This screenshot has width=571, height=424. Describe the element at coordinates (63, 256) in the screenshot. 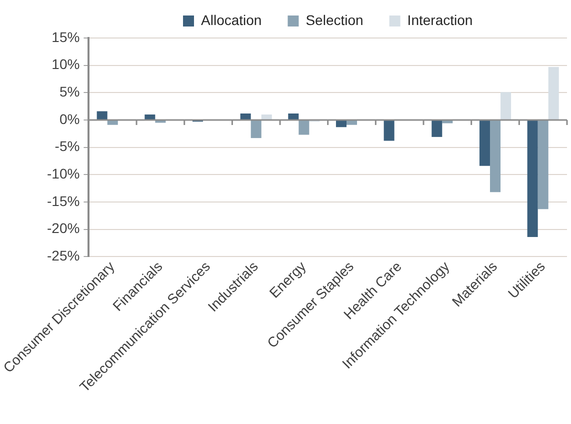

I see `y-tick-label: -25%` at that location.